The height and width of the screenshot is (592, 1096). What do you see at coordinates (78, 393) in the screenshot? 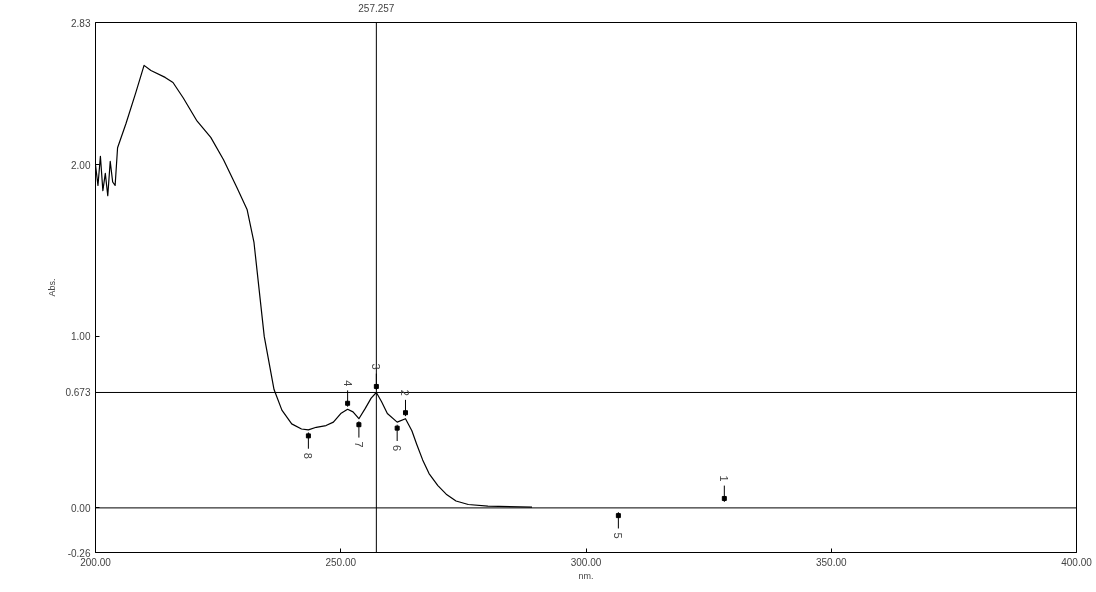
I see `ref-line-label: 0.673` at bounding box center [78, 393].